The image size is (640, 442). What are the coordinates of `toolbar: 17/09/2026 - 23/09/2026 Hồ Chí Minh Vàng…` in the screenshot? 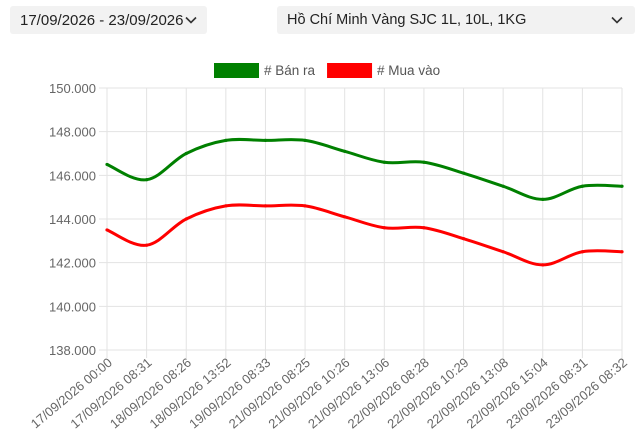 It's located at (320, 22).